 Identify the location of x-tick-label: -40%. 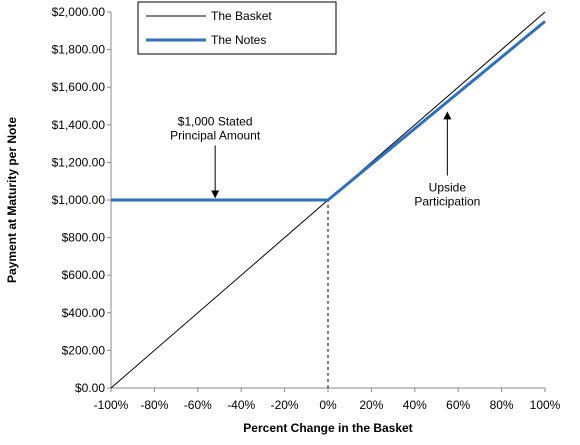
(241, 405).